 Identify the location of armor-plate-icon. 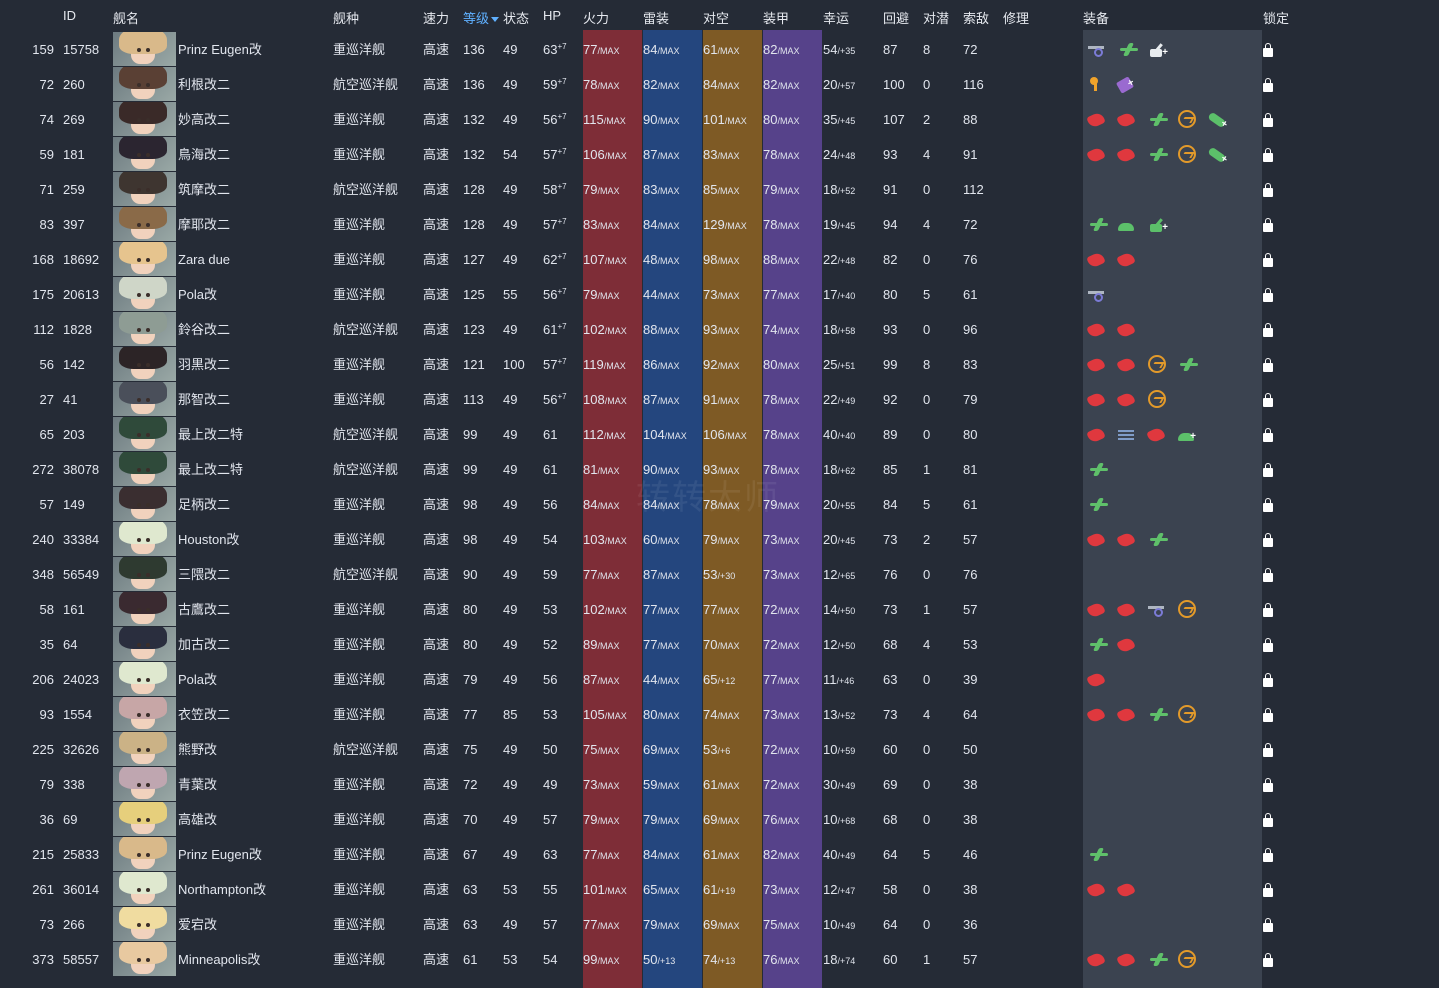
(1126, 435).